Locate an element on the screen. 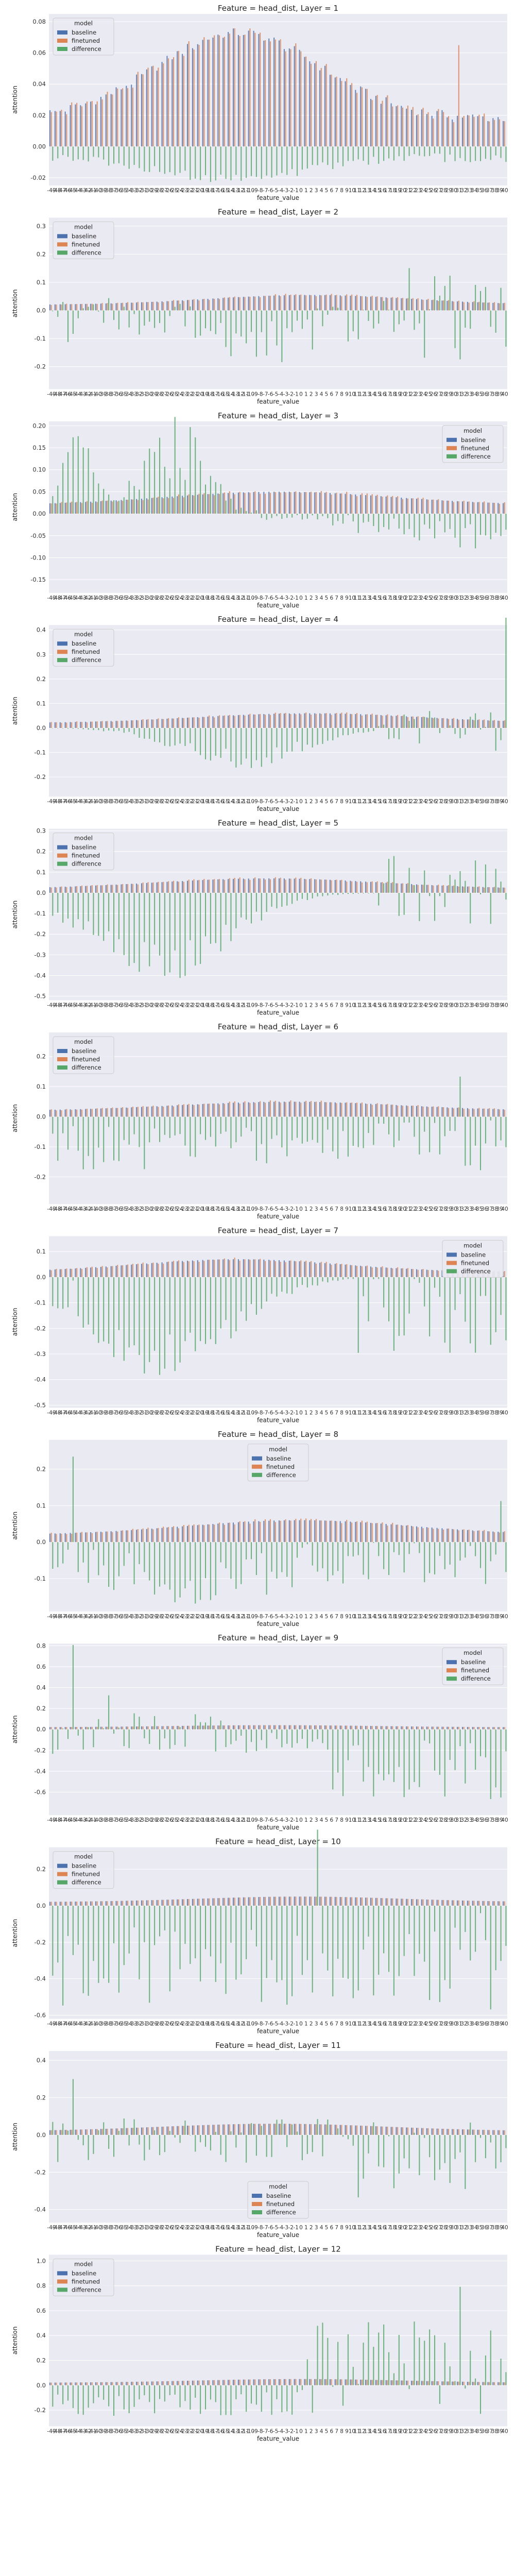 The height and width of the screenshot is (2576, 515). y-tick-label: -0.5 is located at coordinates (41, 996).